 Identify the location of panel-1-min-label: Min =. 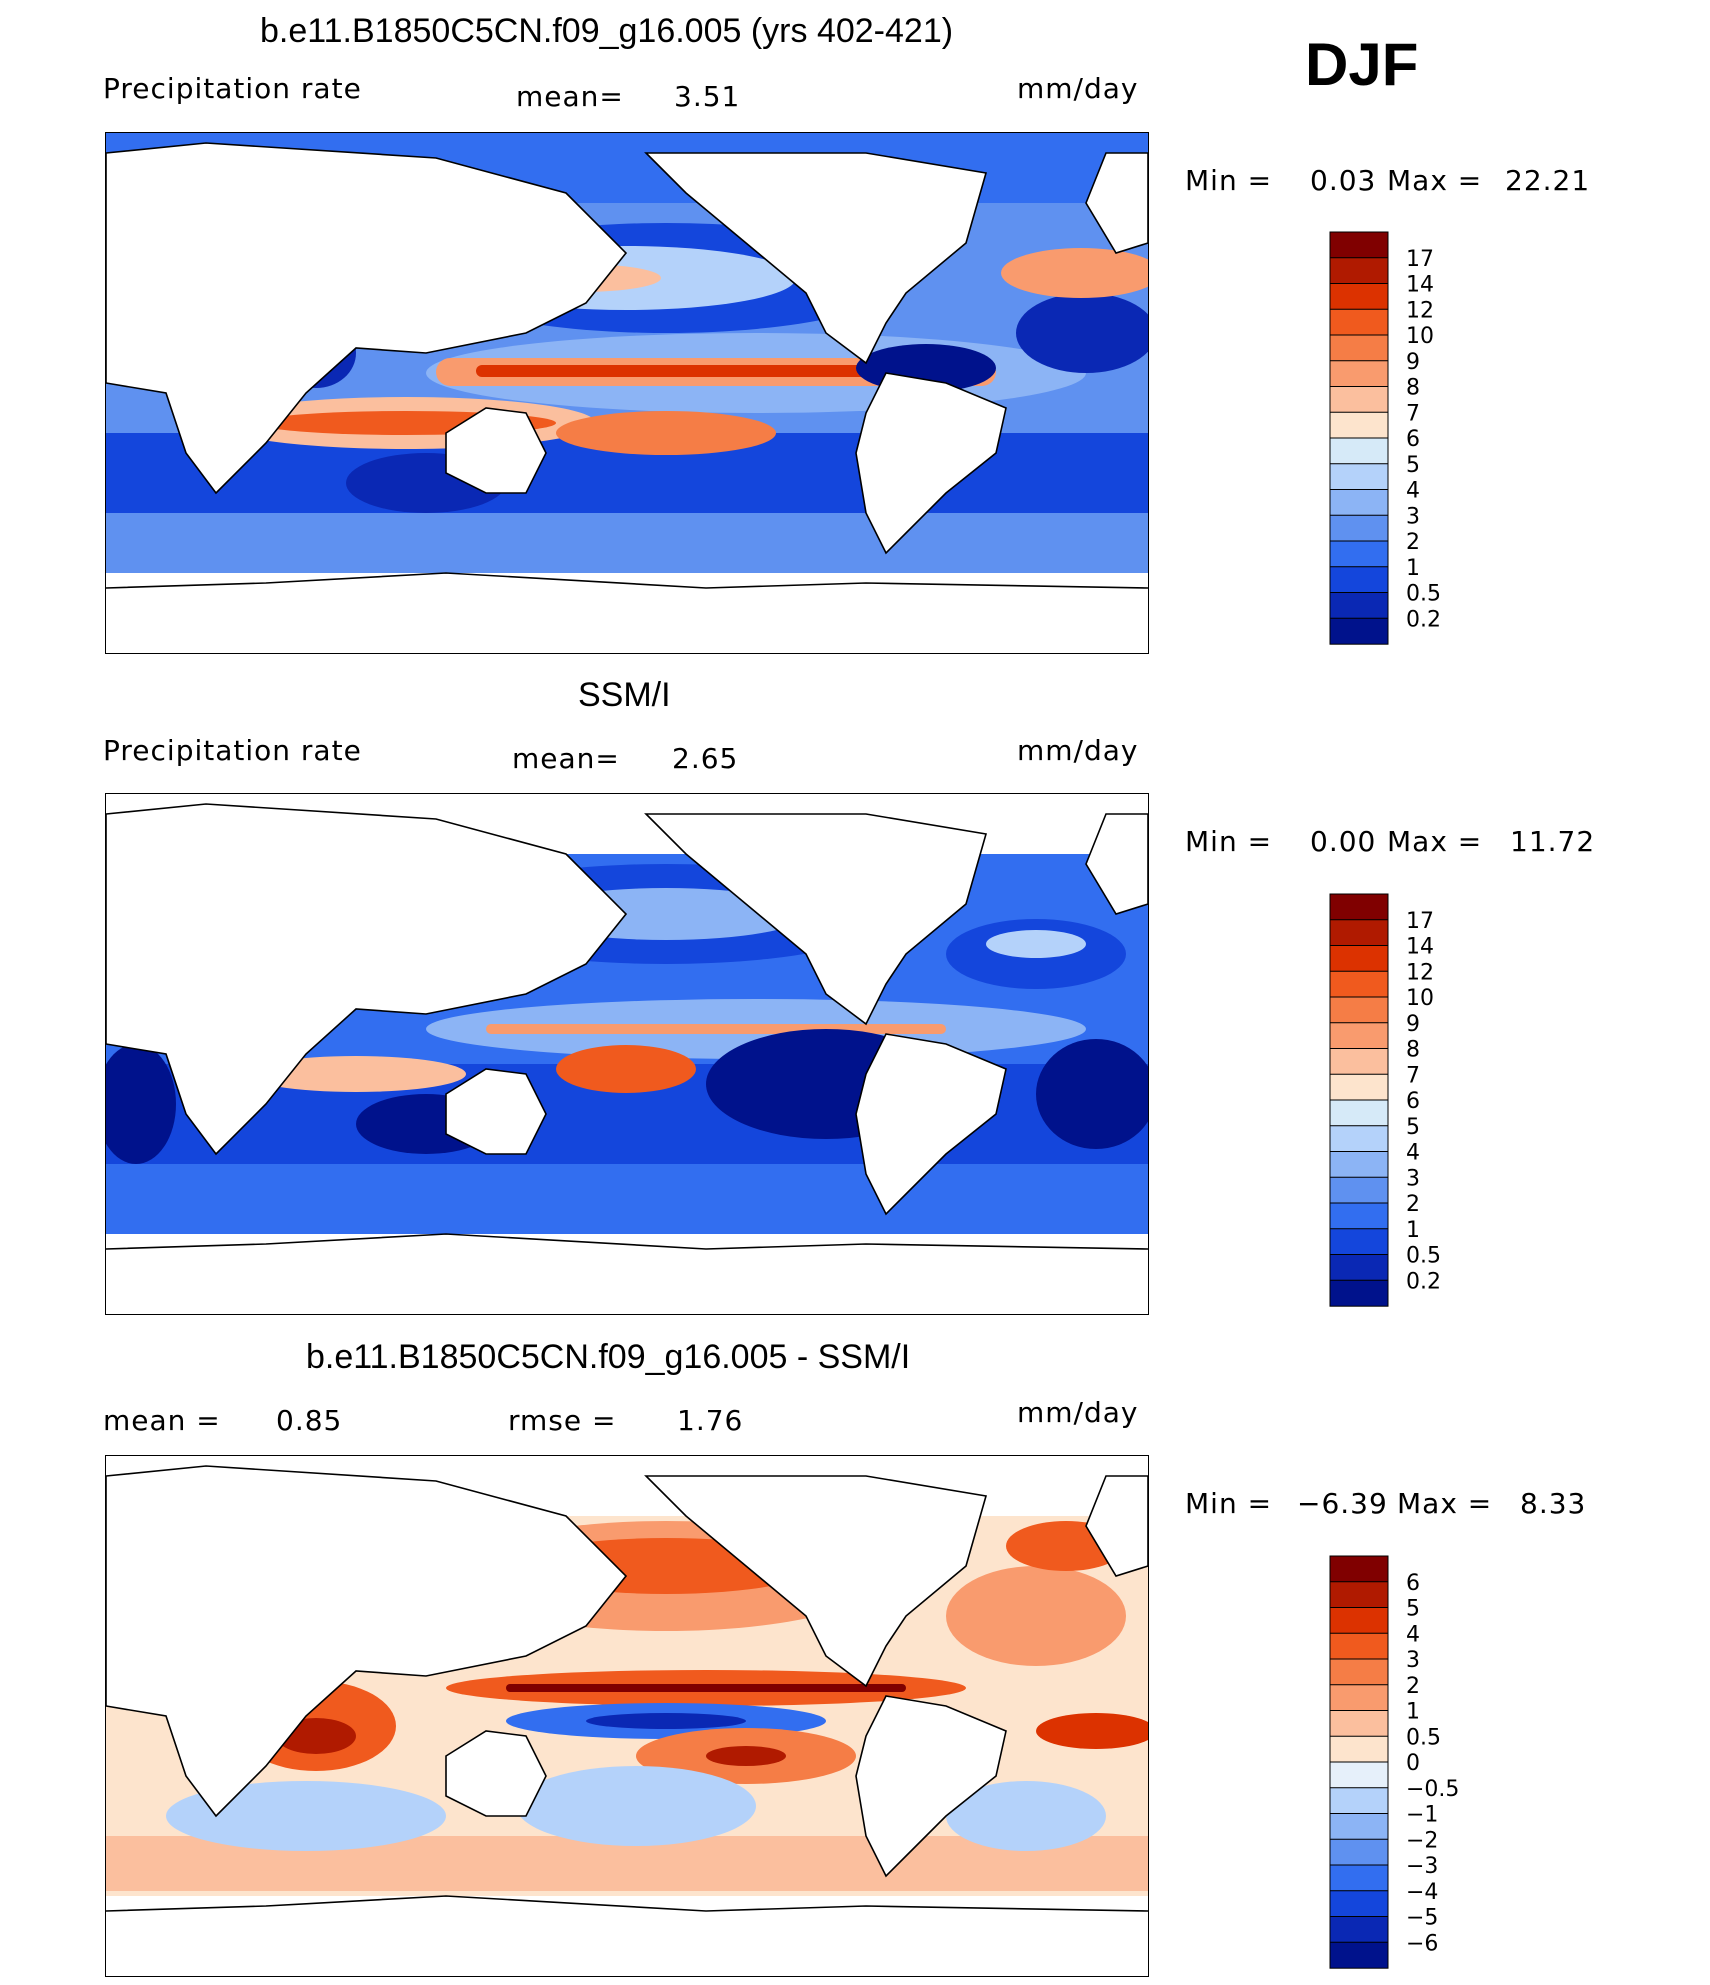
(1229, 180).